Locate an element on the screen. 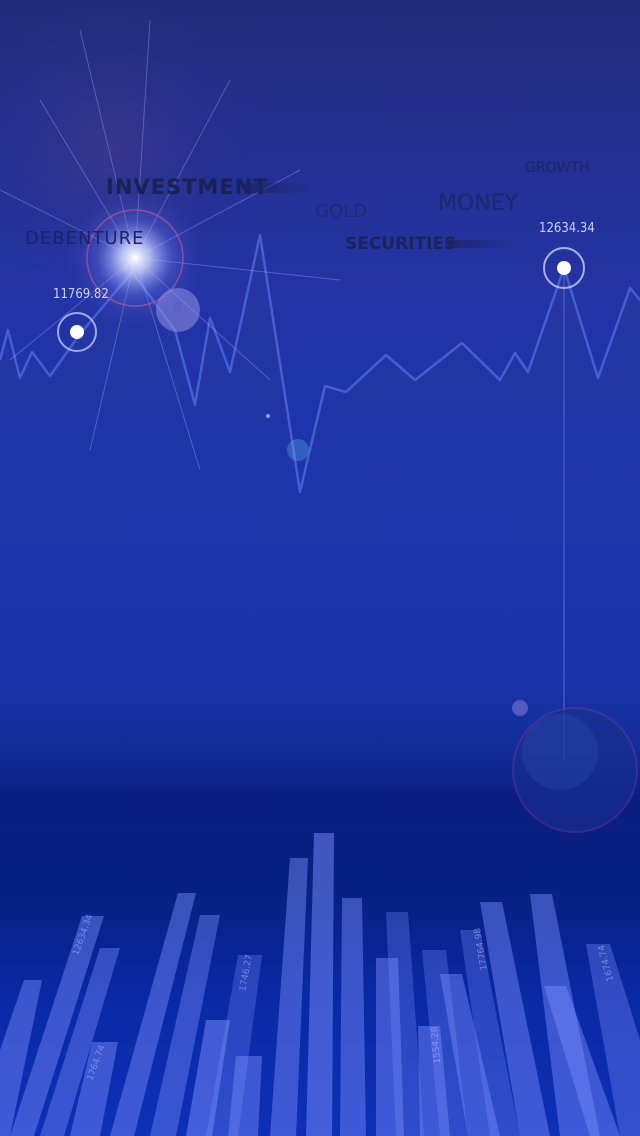 The height and width of the screenshot is (1136, 640). data-point-marker-left is located at coordinates (77, 332).